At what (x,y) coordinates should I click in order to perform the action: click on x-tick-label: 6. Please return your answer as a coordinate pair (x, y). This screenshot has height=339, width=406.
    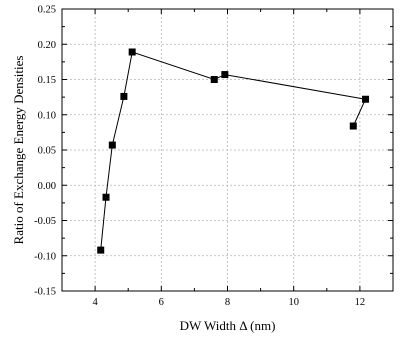
    Looking at the image, I should click on (161, 302).